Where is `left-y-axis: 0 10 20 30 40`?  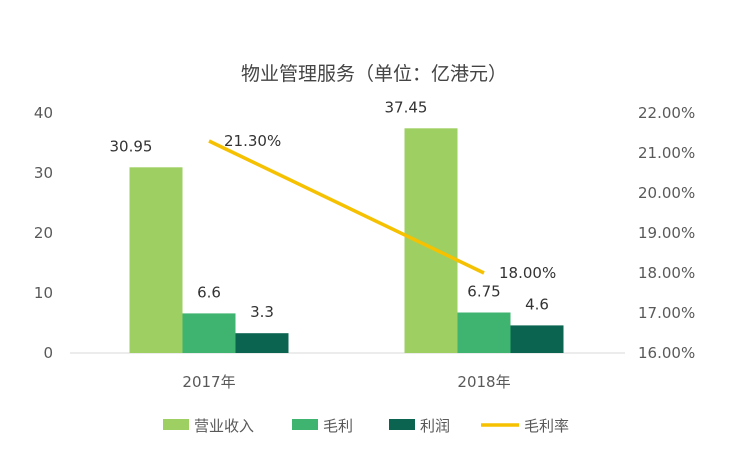 left-y-axis: 0 10 20 30 40 is located at coordinates (43, 233).